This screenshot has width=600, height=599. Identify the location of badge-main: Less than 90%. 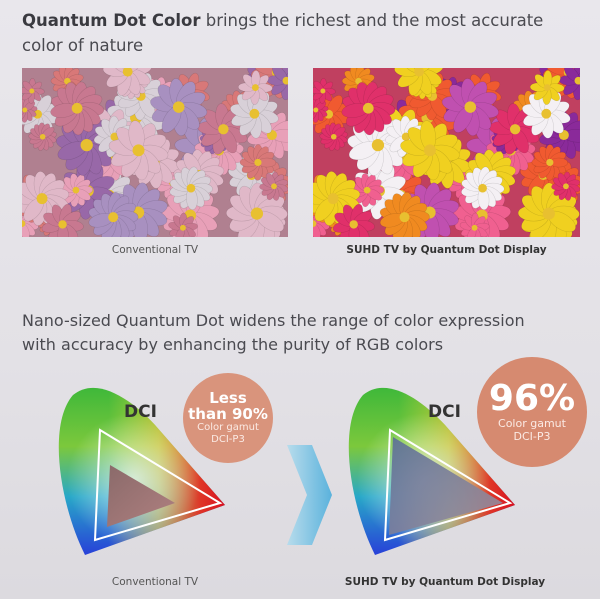
(228, 405).